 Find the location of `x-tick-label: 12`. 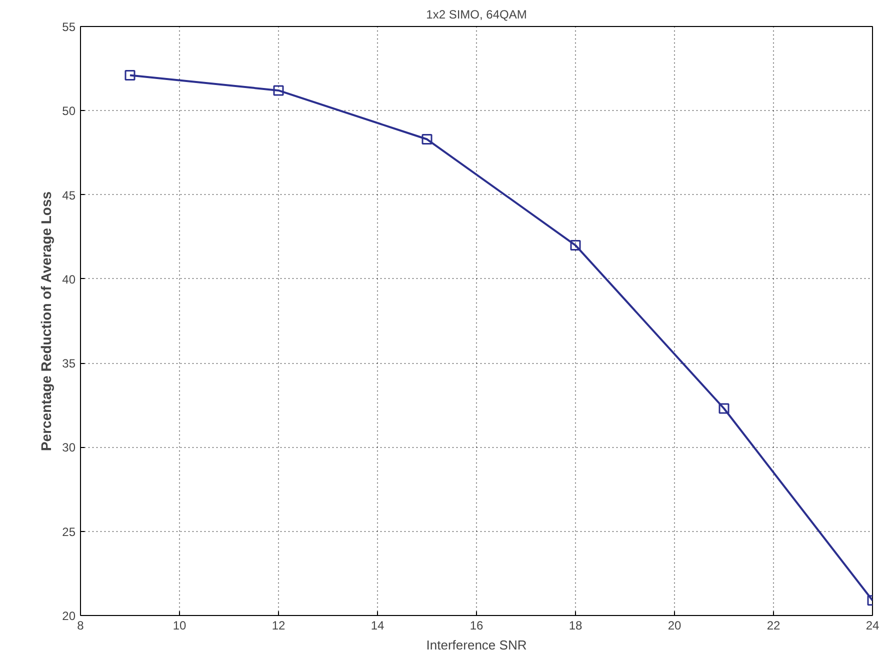

x-tick-label: 12 is located at coordinates (279, 625).